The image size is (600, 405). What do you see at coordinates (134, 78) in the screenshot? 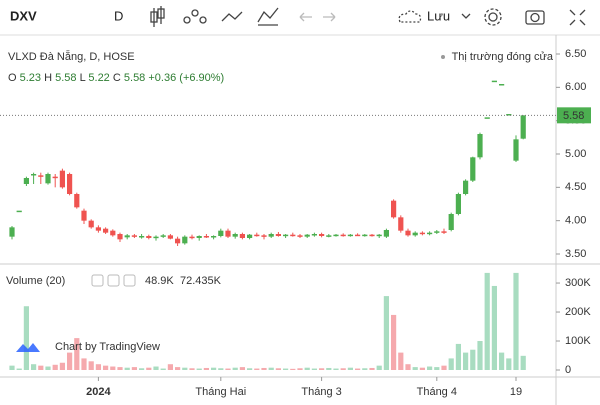
I see `c-value: 5.58` at bounding box center [134, 78].